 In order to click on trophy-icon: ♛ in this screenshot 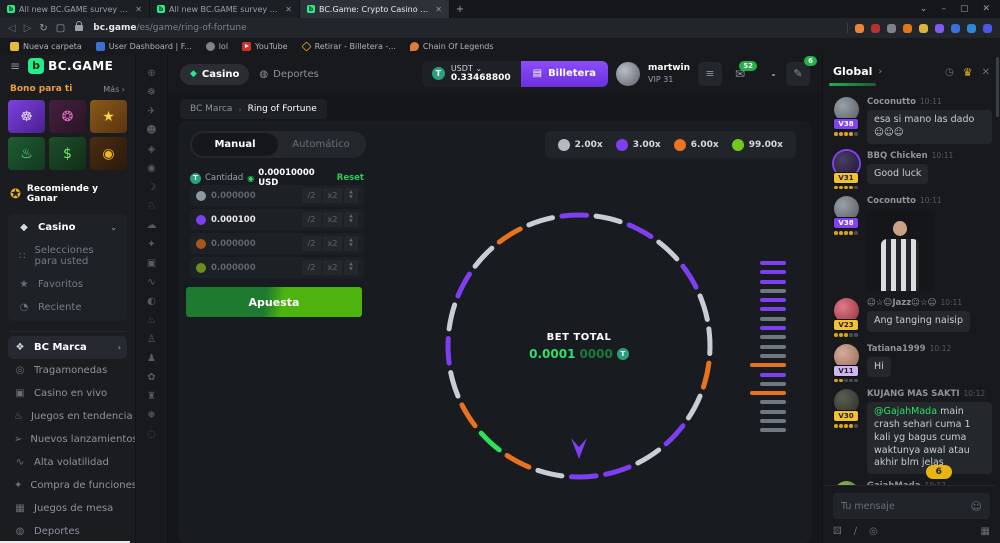, I will do `click(967, 72)`.